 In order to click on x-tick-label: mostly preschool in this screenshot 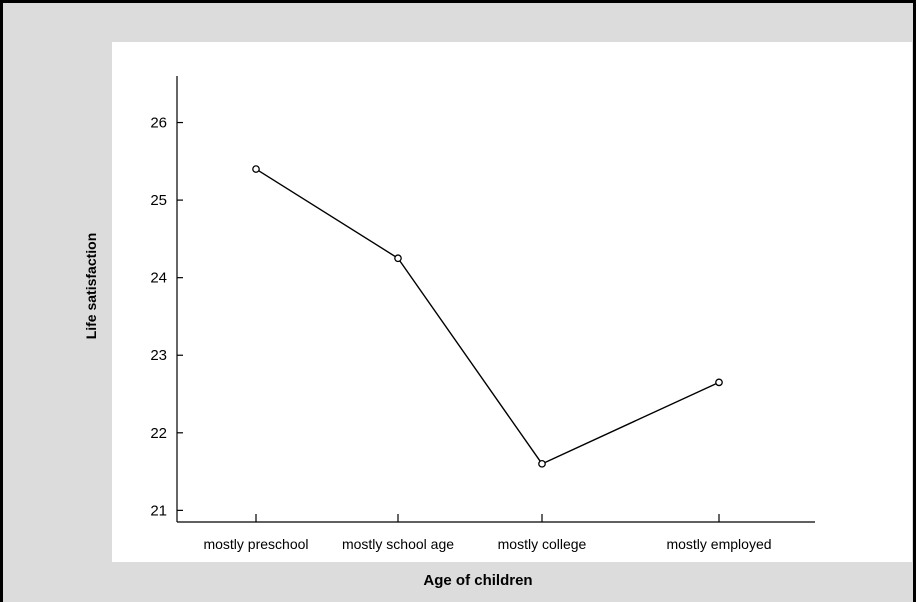, I will do `click(255, 544)`.